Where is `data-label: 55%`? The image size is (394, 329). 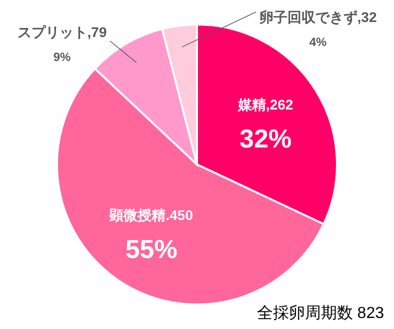
data-label: 55% is located at coordinates (151, 249).